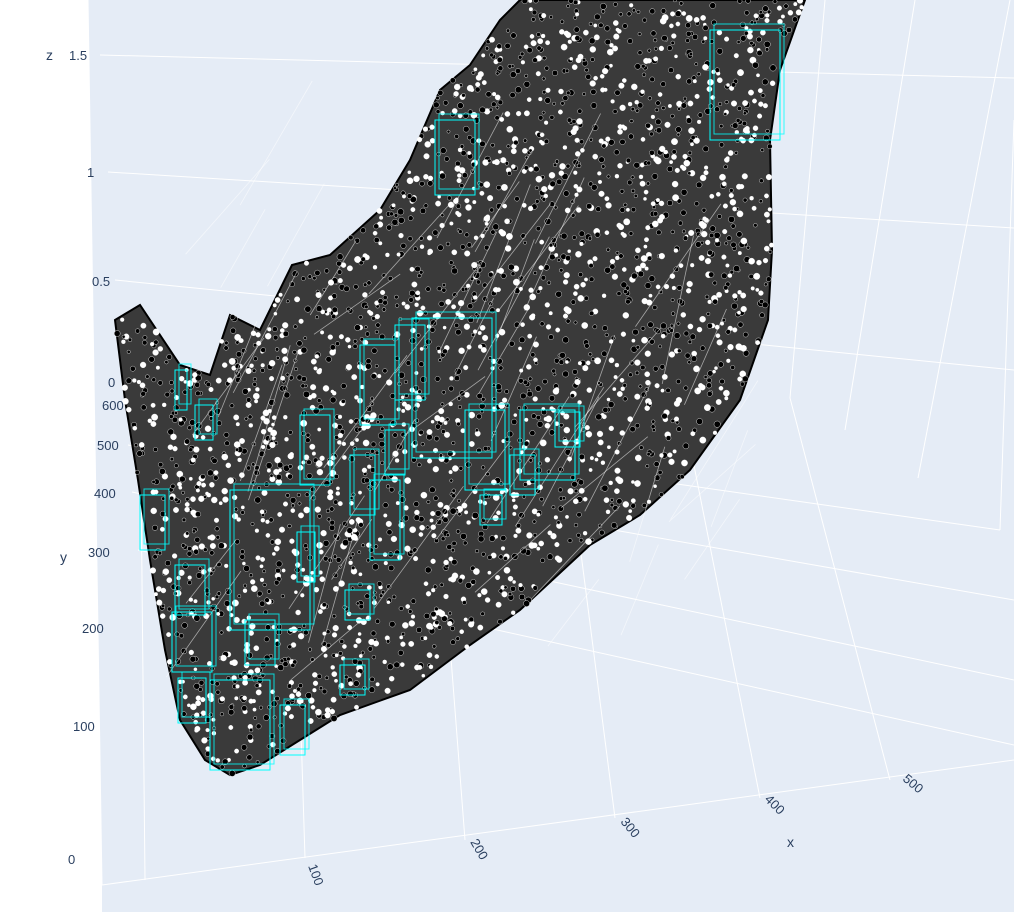 The image size is (1014, 912). What do you see at coordinates (208, 416) in the screenshot?
I see `bounding-box-edge` at bounding box center [208, 416].